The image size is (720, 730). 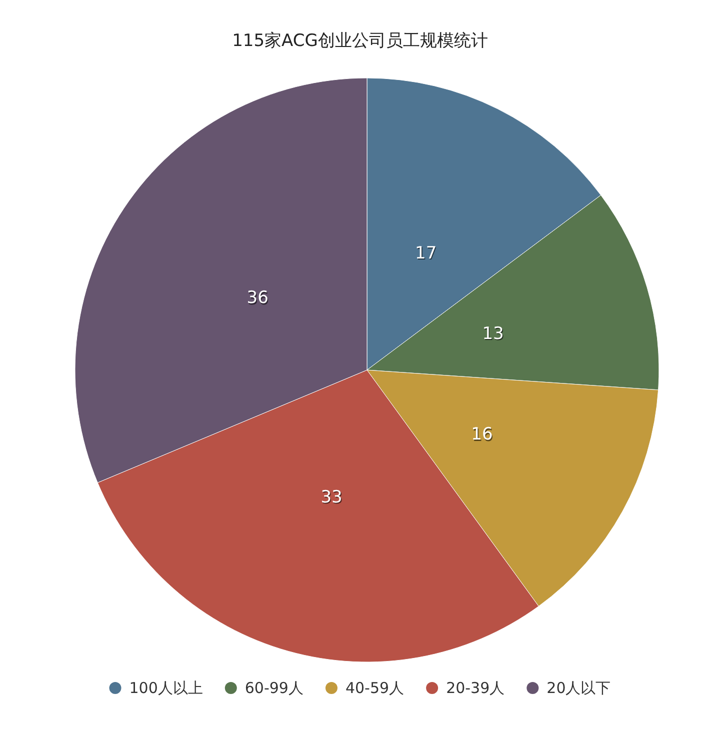 I want to click on legend-label: 20人以下, so click(x=578, y=688).